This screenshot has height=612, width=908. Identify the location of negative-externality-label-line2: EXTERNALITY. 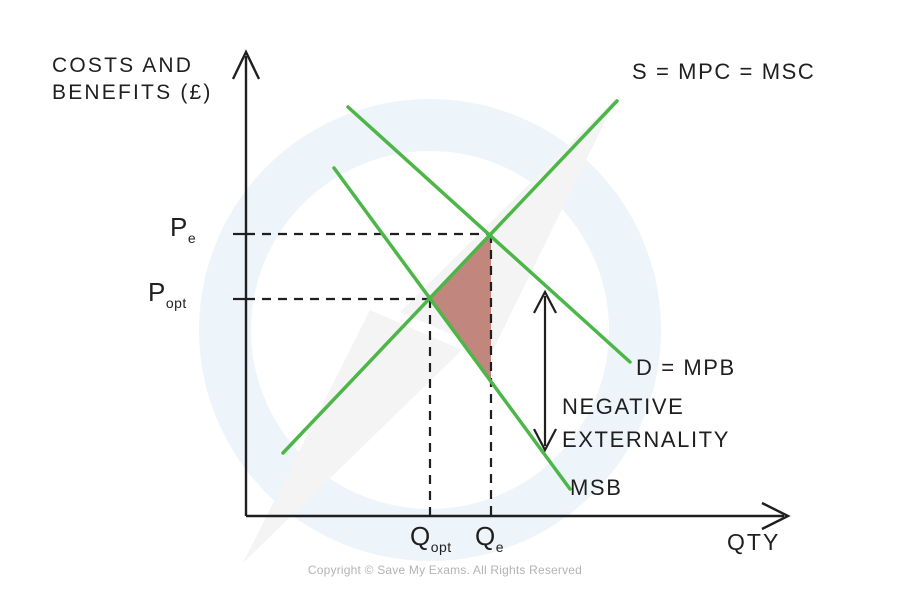
(646, 439).